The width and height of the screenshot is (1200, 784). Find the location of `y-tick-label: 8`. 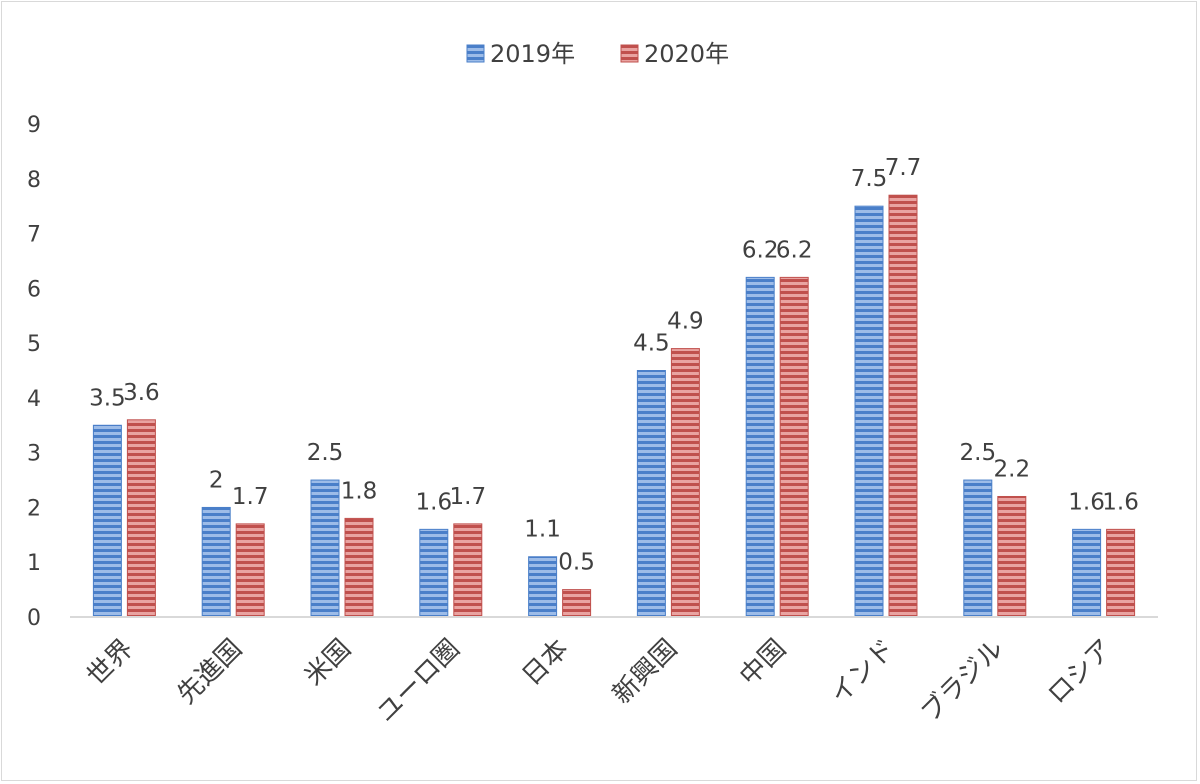

y-tick-label: 8 is located at coordinates (34, 180).